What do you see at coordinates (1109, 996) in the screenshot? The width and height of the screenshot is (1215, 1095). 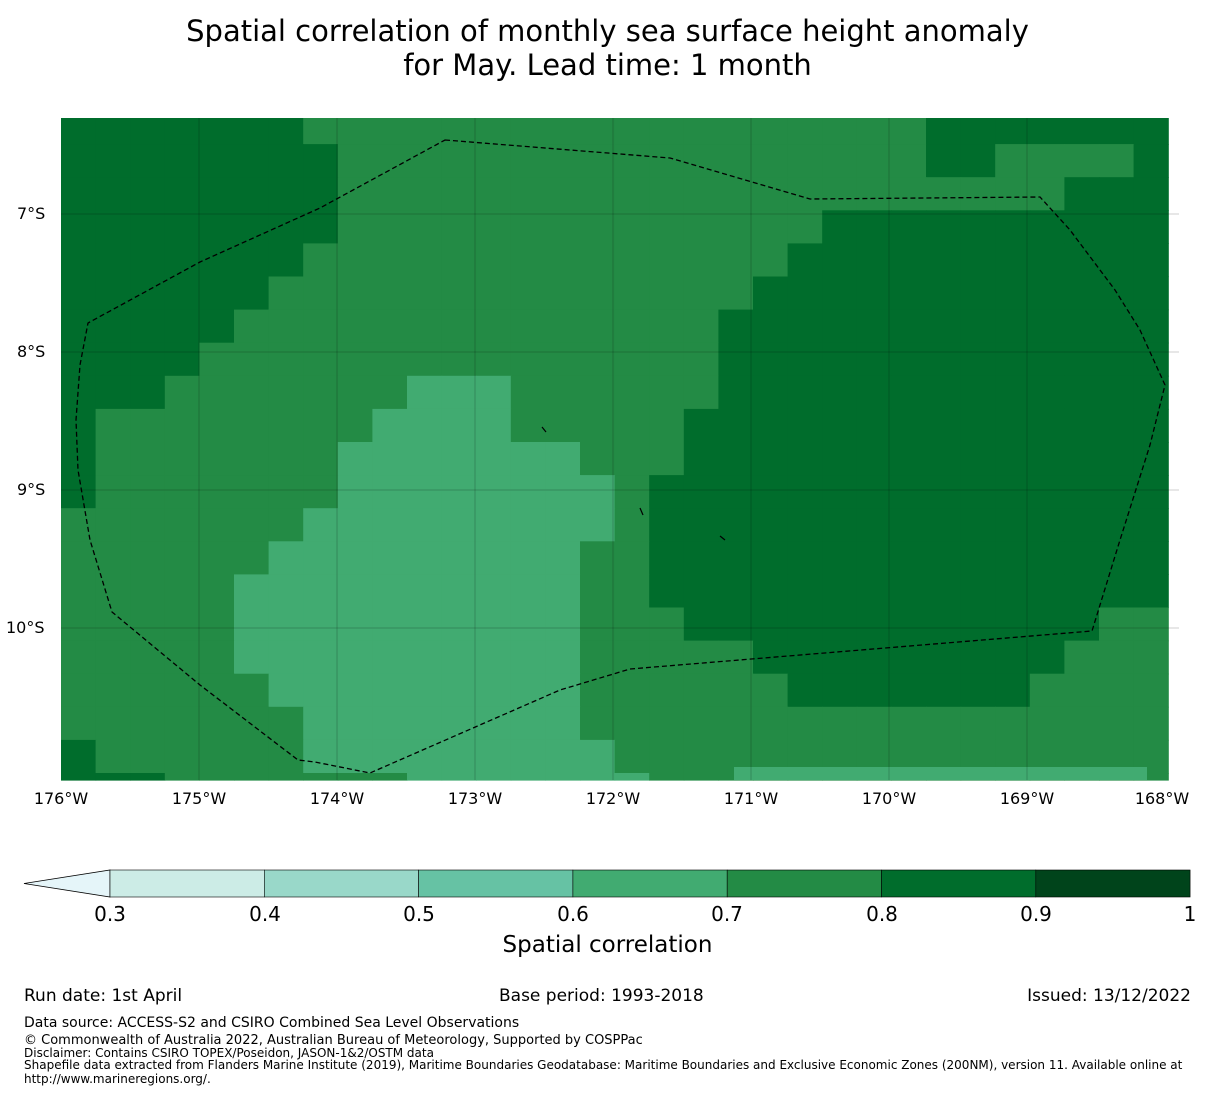 I see `issued-date: Issued: 13/12/2022` at bounding box center [1109, 996].